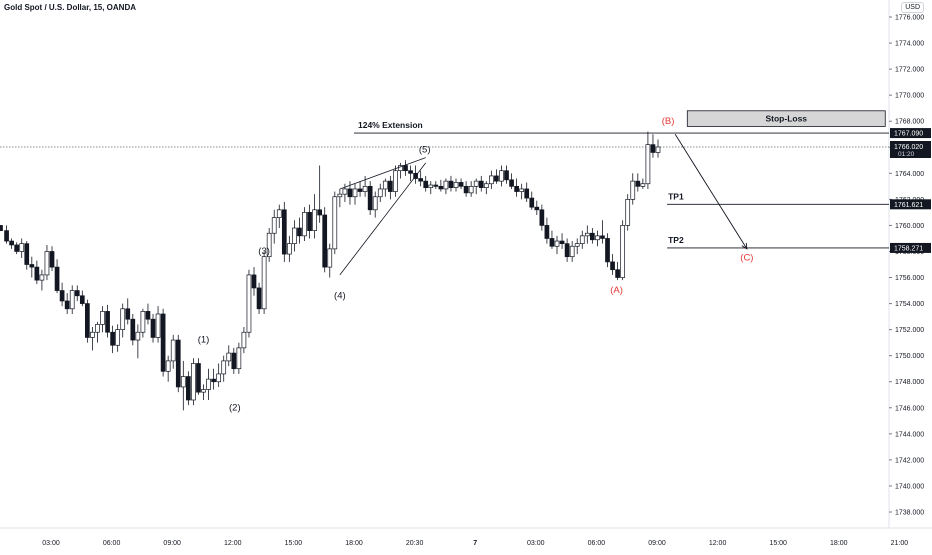  Describe the element at coordinates (744, 246) in the screenshot. I see `arrow-head` at that location.